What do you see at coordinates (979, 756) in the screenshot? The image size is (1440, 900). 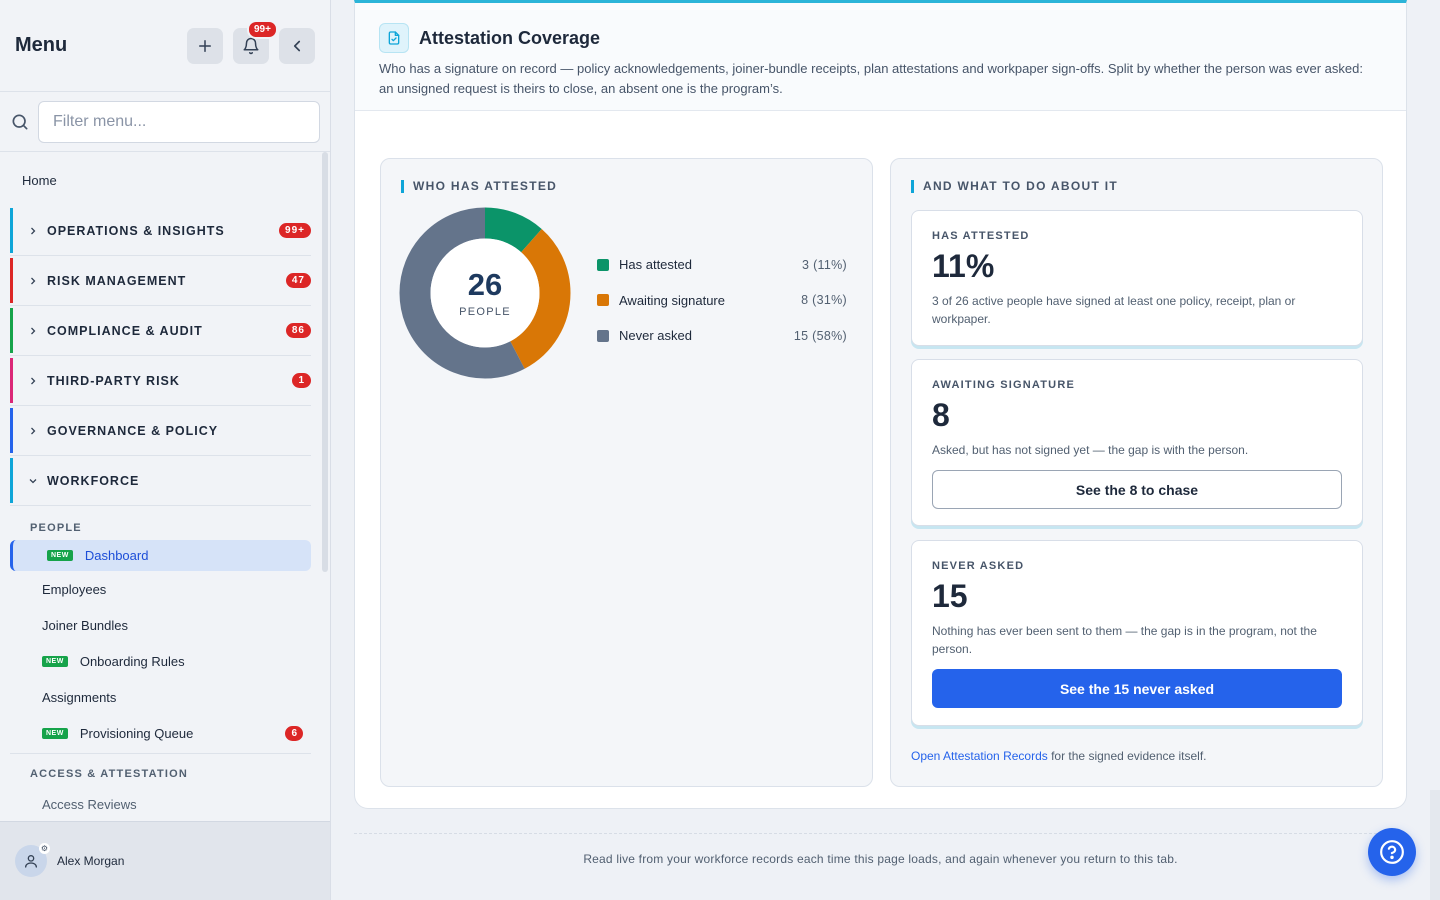 I see `open-attestation-records-link: Open Attestation Records` at bounding box center [979, 756].